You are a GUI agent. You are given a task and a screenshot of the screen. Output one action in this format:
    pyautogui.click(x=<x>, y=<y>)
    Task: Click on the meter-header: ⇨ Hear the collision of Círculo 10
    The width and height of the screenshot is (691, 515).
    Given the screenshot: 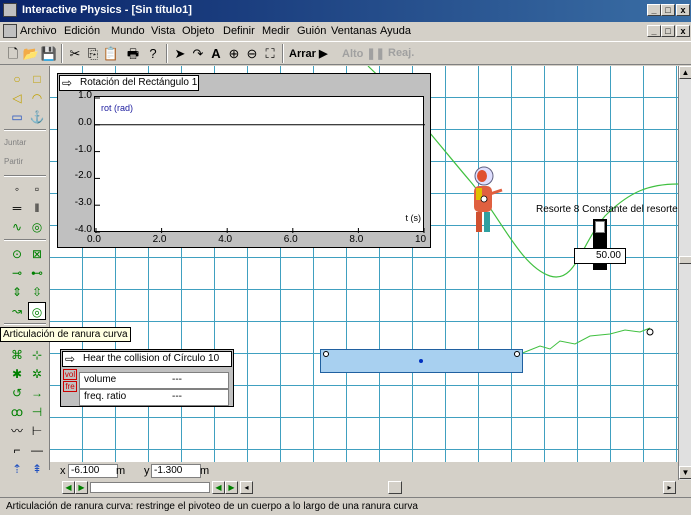 What is the action you would take?
    pyautogui.click(x=147, y=359)
    